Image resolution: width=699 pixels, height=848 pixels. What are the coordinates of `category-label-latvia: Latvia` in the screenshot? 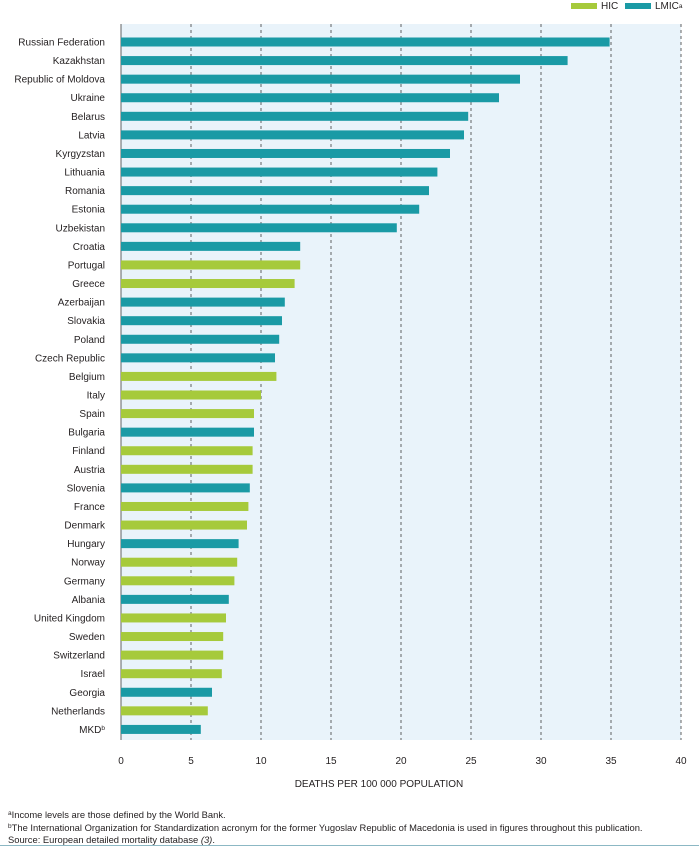 It's located at (91, 135).